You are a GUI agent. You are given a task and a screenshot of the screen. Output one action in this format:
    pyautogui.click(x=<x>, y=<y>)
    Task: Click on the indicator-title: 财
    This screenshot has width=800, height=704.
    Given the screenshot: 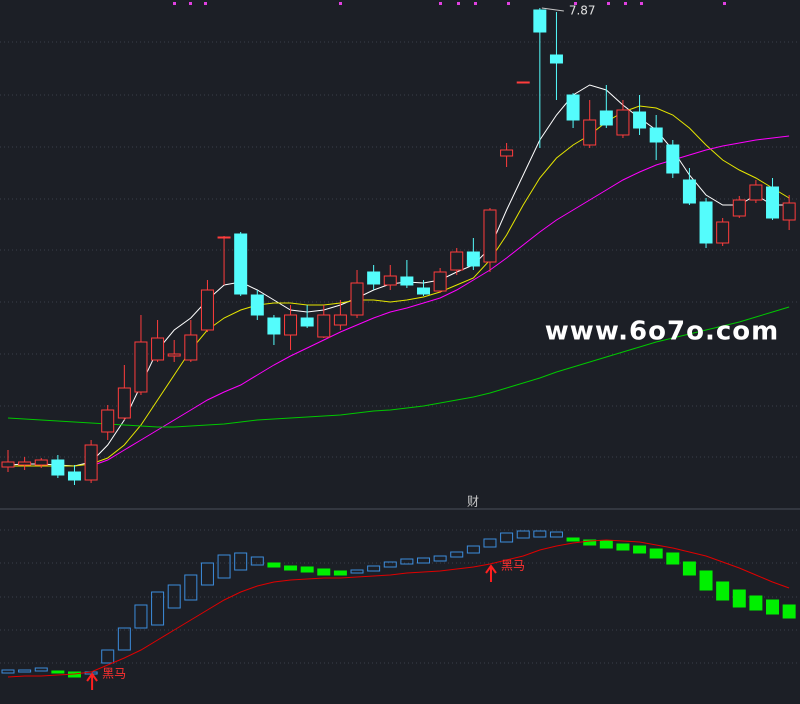 What is the action you would take?
    pyautogui.click(x=473, y=502)
    